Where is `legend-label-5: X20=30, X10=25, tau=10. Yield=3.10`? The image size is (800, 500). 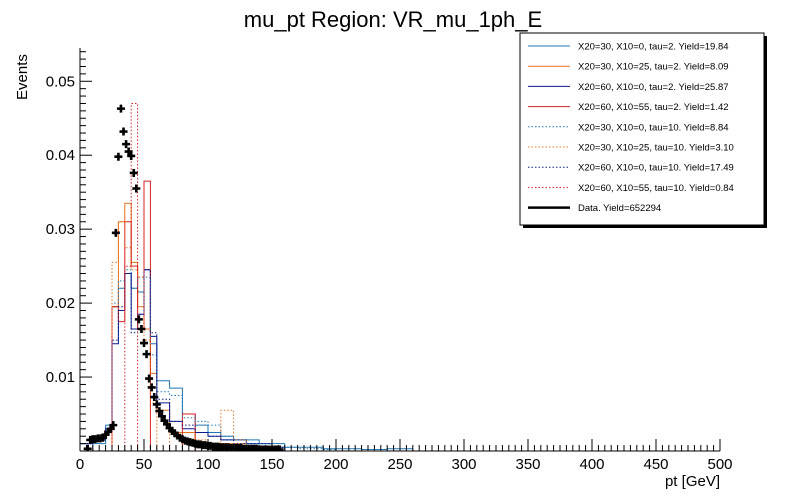 legend-label-5: X20=30, X10=25, tau=10. Yield=3.10 is located at coordinates (656, 148).